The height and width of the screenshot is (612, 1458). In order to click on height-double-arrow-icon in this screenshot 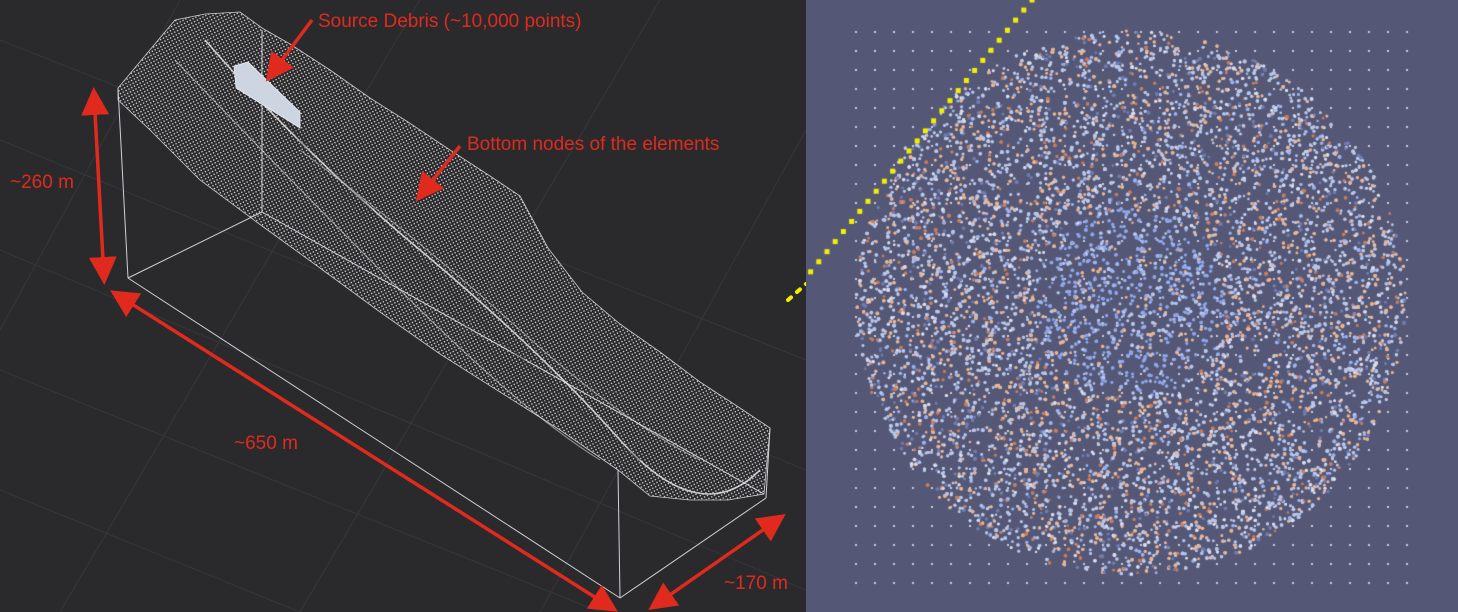, I will do `click(99, 186)`.